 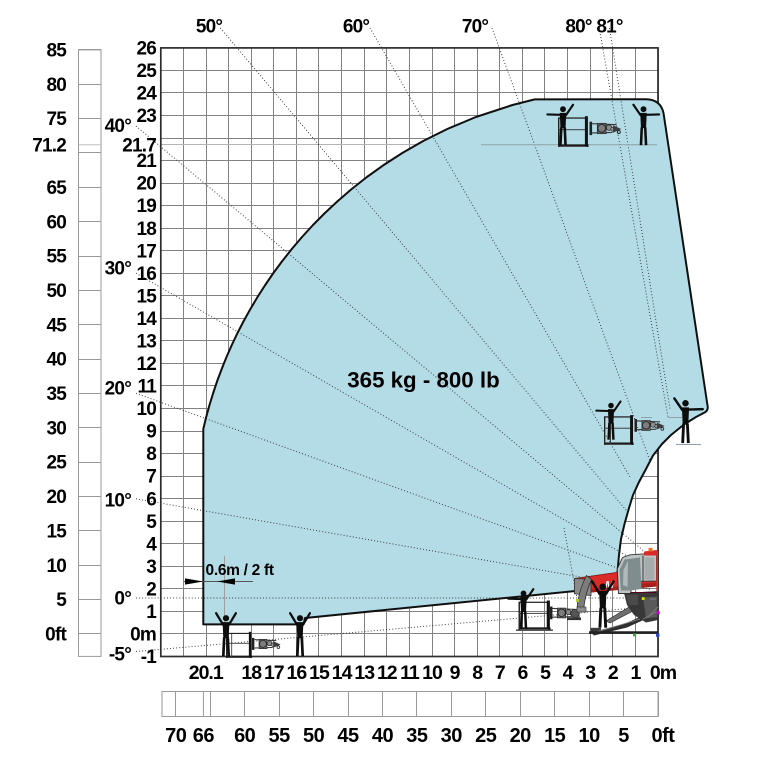 What do you see at coordinates (56, 85) in the screenshot?
I see `svg-text: 80` at bounding box center [56, 85].